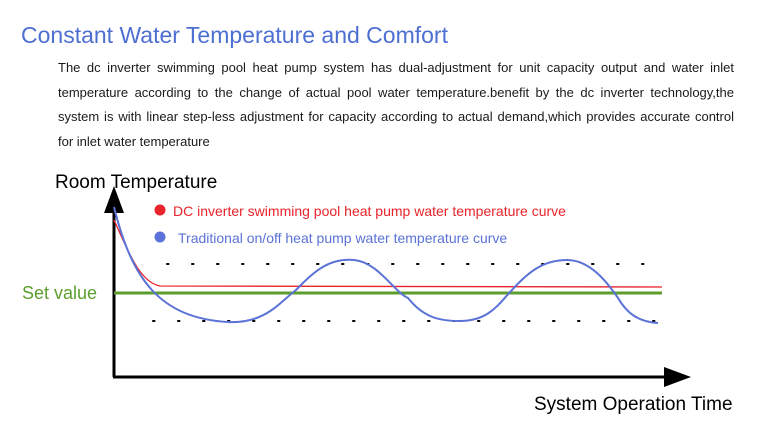 Image resolution: width=770 pixels, height=422 pixels. What do you see at coordinates (114, 199) in the screenshot?
I see `y-axis-arrow` at bounding box center [114, 199].